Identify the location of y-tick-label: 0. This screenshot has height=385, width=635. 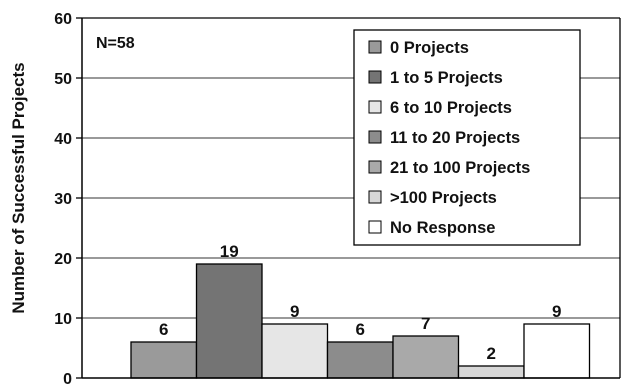
(67, 378).